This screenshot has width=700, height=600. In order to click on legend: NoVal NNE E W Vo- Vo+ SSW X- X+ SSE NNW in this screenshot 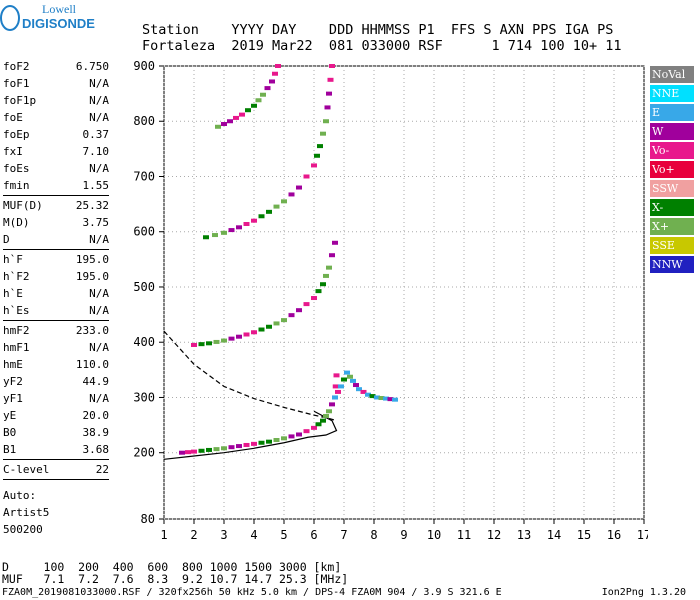, I will do `click(672, 170)`.